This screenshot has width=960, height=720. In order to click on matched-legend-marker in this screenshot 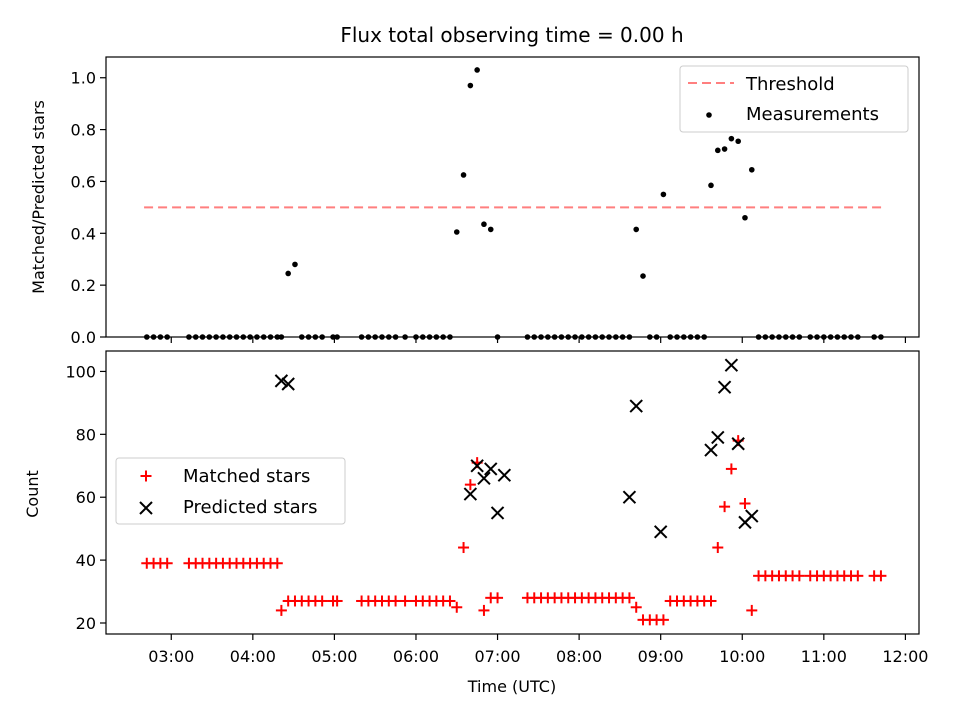, I will do `click(146, 476)`.